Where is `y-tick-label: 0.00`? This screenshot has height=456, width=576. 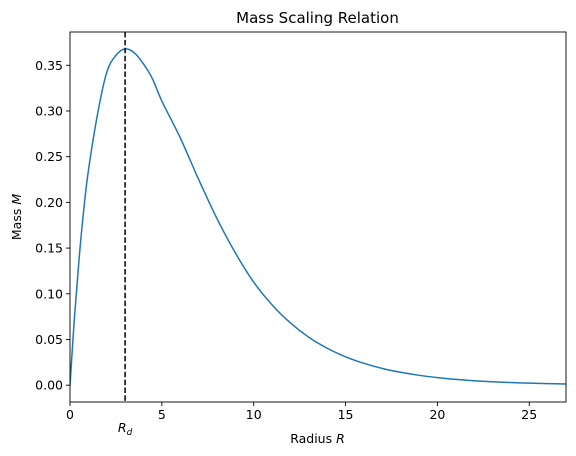
y-tick-label: 0.00 is located at coordinates (49, 385).